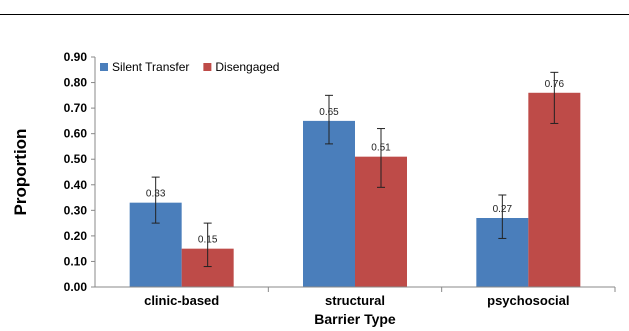 The height and width of the screenshot is (331, 629). I want to click on y-tick-label: 0.20, so click(76, 236).